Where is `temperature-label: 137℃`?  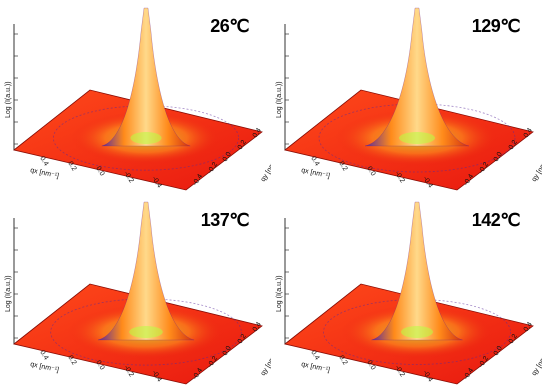
temperature-label: 137℃ is located at coordinates (225, 220).